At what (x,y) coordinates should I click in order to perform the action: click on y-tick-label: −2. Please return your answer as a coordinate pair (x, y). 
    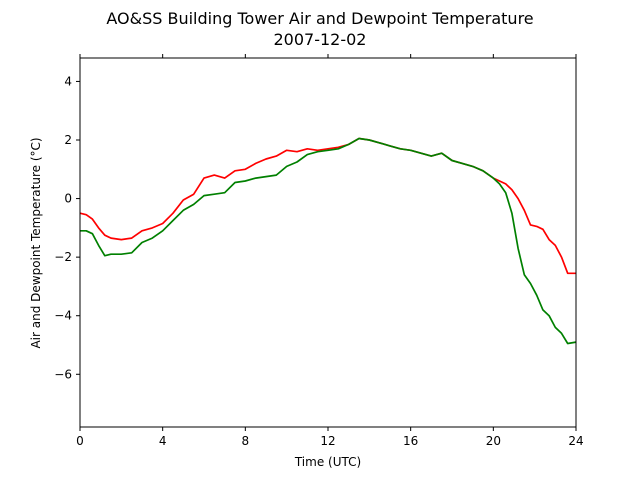
    Looking at the image, I should click on (63, 257).